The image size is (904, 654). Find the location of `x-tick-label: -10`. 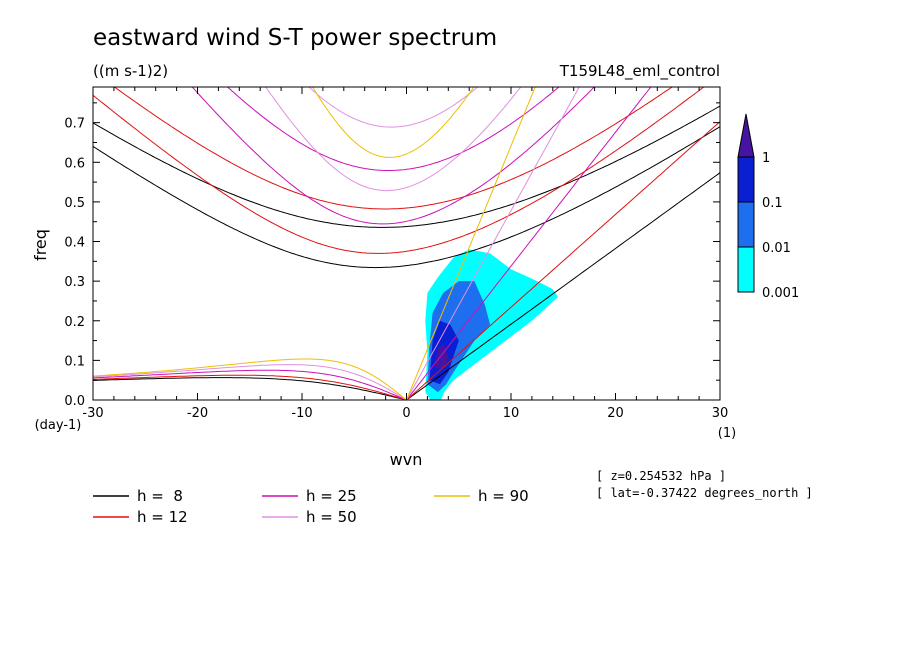

x-tick-label: -10 is located at coordinates (301, 413).